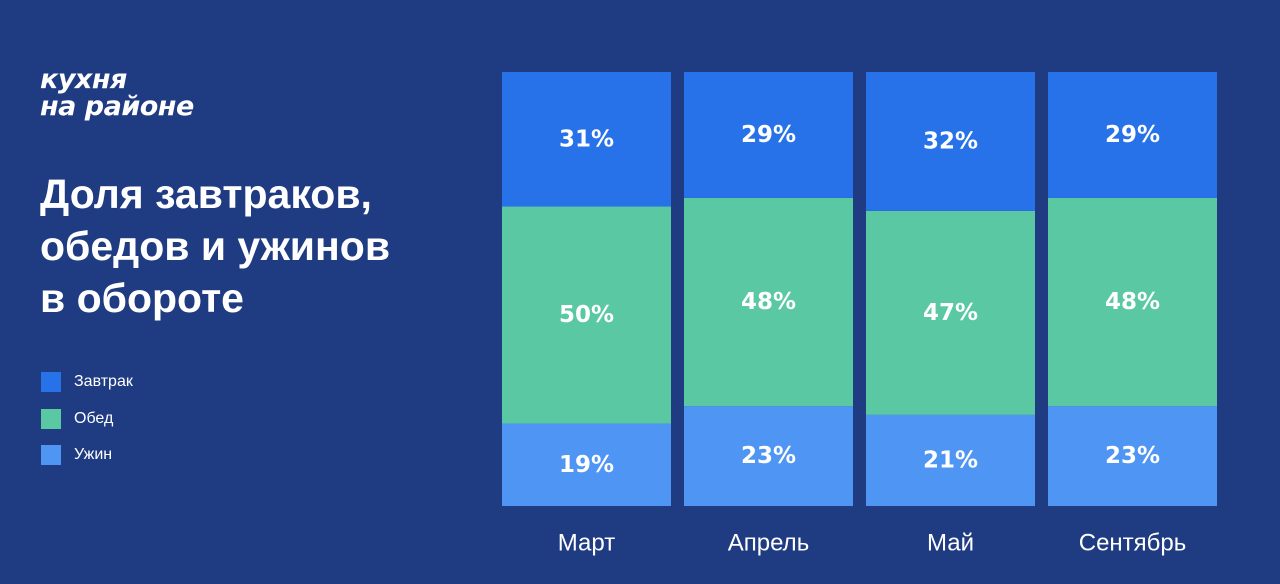 The height and width of the screenshot is (584, 1280). What do you see at coordinates (586, 543) in the screenshot?
I see `x-tick-label: Март` at bounding box center [586, 543].